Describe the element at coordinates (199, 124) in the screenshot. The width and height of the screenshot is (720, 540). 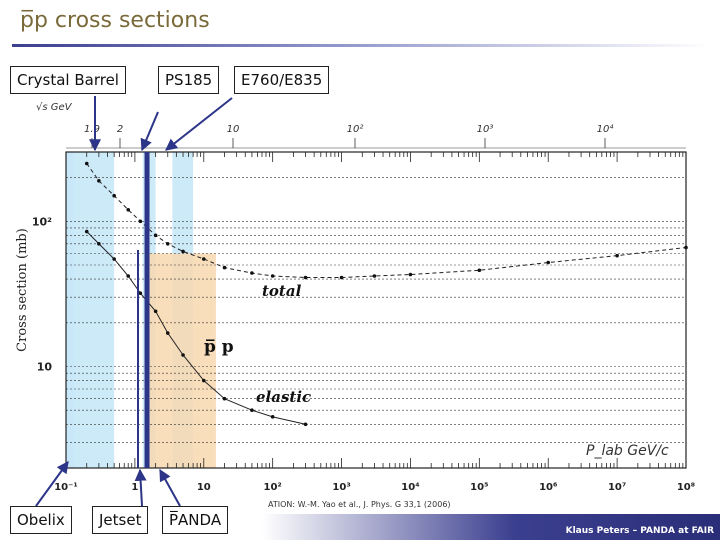
I see `arrow-e760` at that location.